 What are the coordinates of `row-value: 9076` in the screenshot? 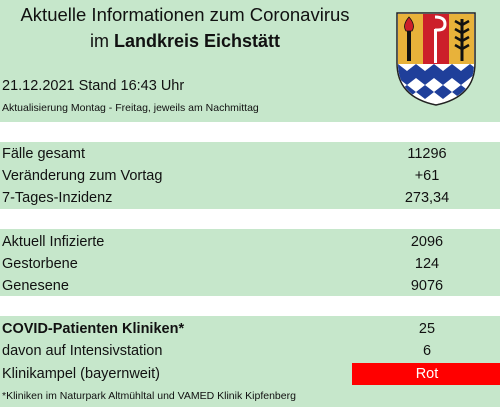 It's located at (427, 286).